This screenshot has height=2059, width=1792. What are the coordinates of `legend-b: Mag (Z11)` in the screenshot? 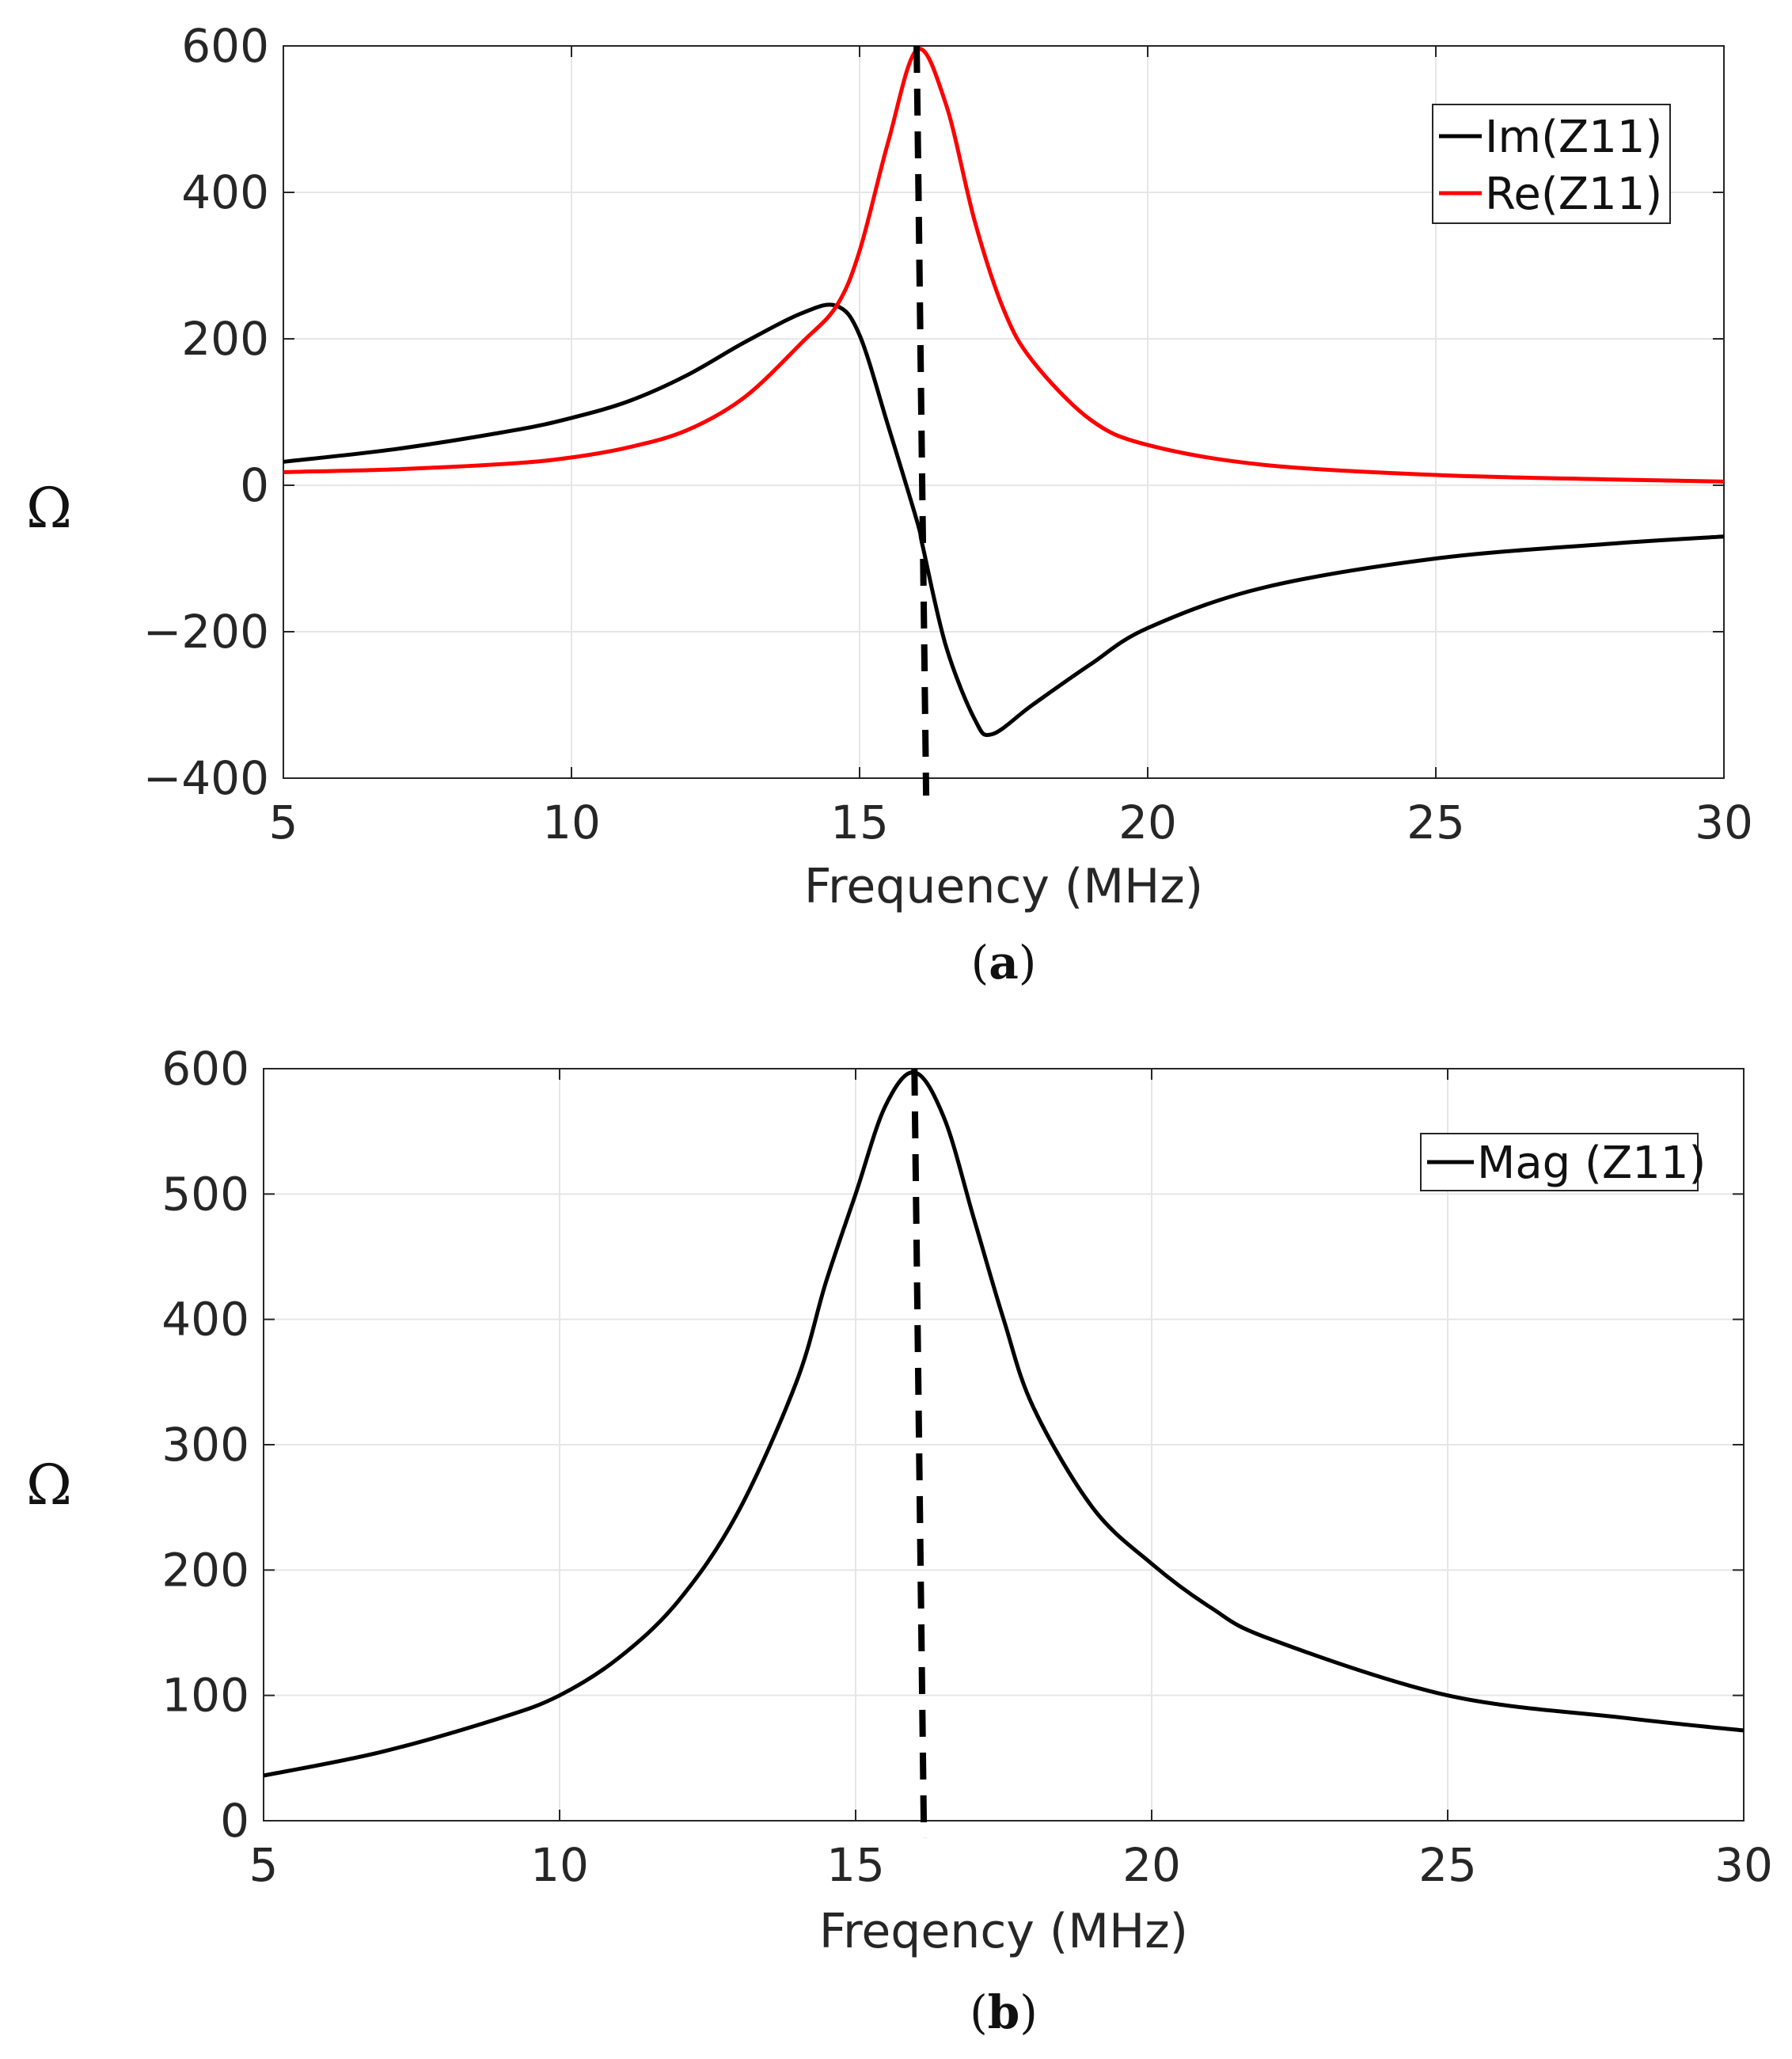 It's located at (1563, 1162).